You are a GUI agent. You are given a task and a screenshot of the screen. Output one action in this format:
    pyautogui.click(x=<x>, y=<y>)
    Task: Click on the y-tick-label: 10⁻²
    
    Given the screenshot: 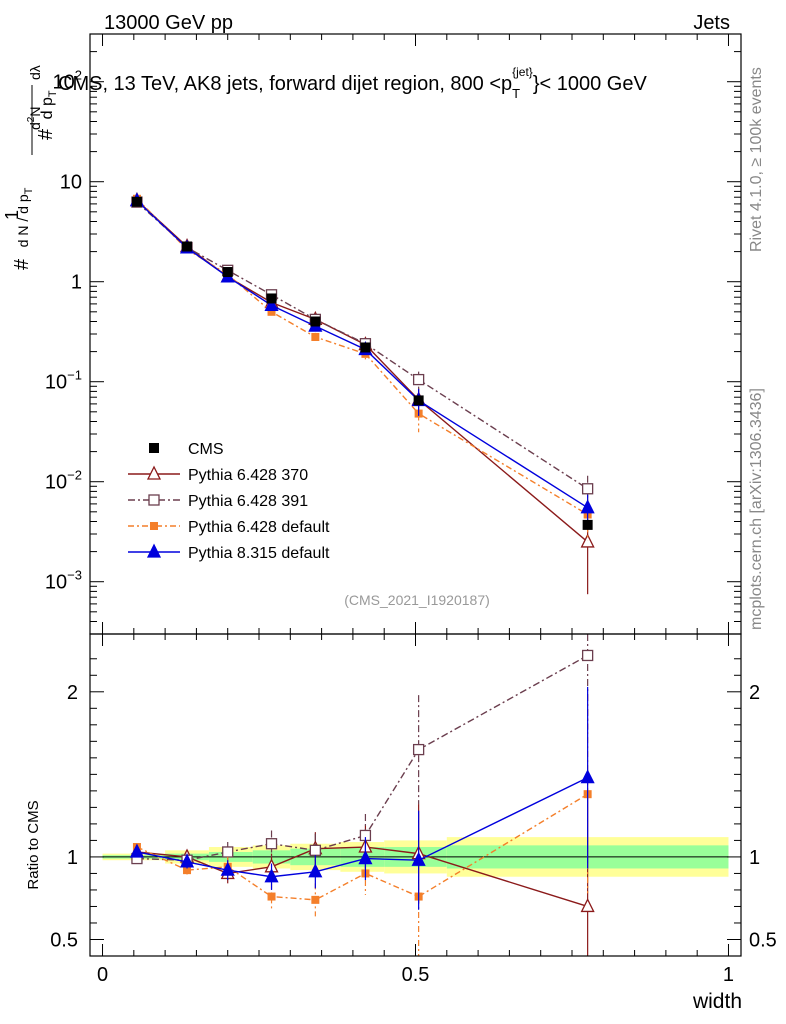 What is the action you would take?
    pyautogui.click(x=63, y=481)
    